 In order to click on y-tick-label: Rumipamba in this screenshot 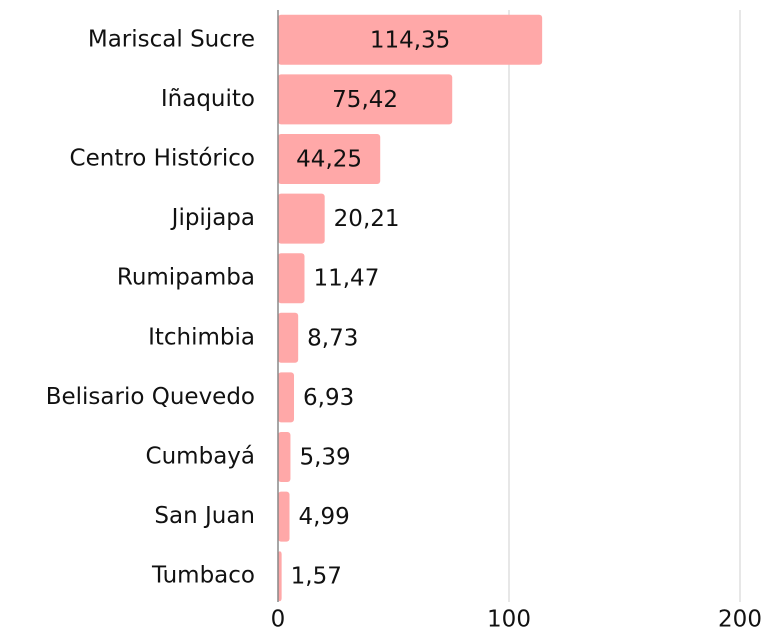, I will do `click(186, 278)`.